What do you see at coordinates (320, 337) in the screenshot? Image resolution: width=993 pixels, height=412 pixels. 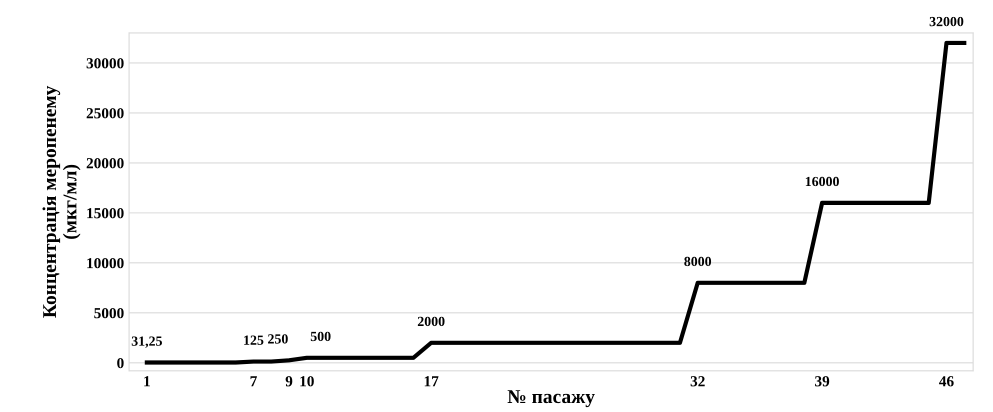 I see `data-label: 500` at bounding box center [320, 337].